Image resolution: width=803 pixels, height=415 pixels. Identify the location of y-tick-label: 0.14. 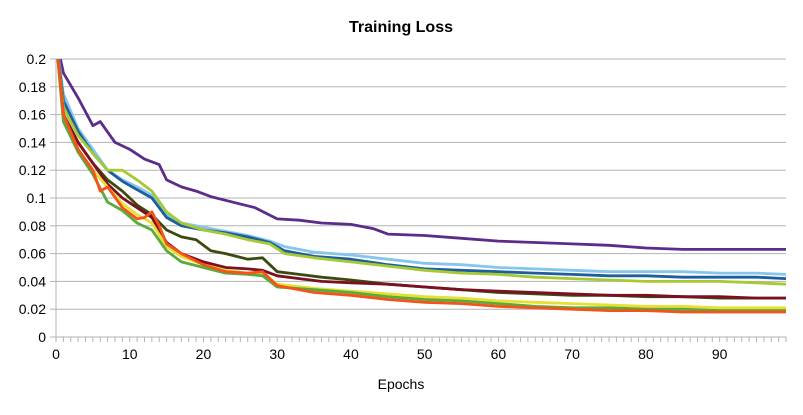
(32, 142).